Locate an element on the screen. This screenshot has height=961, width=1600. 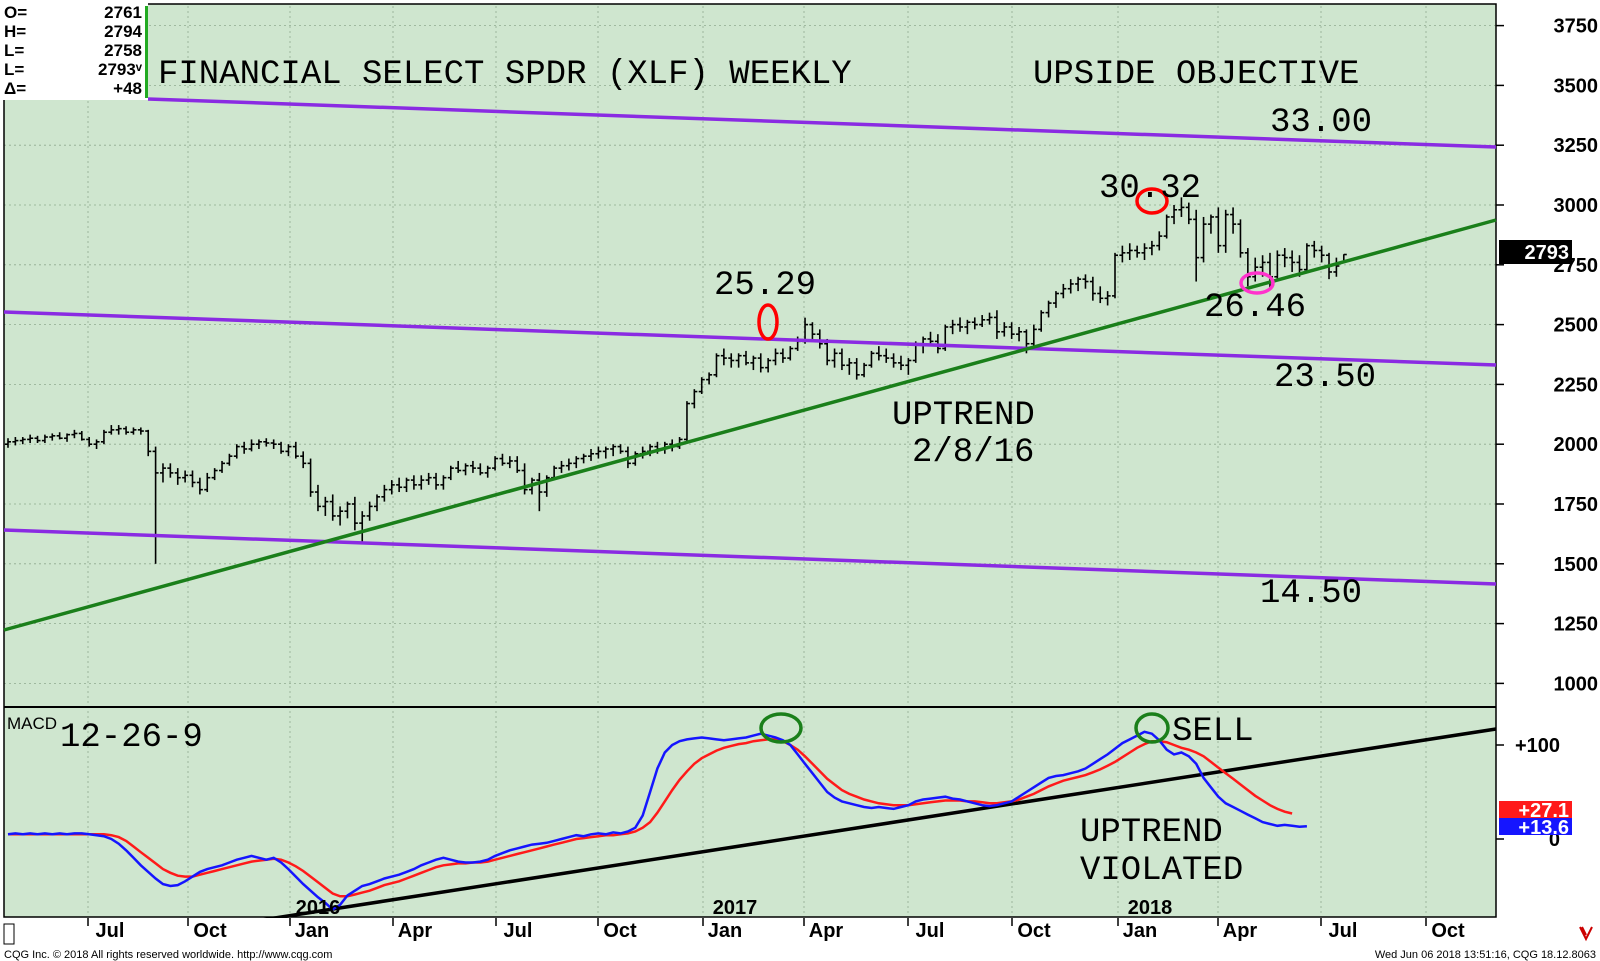
year-label: 2016 is located at coordinates (318, 908).